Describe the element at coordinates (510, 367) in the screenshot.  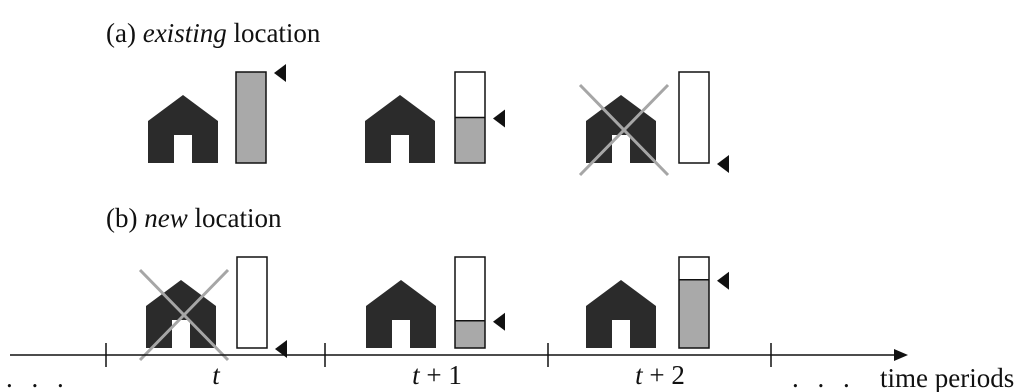
I see `timeline: . . . t t + 1 t + 2 . . . time periods` at that location.